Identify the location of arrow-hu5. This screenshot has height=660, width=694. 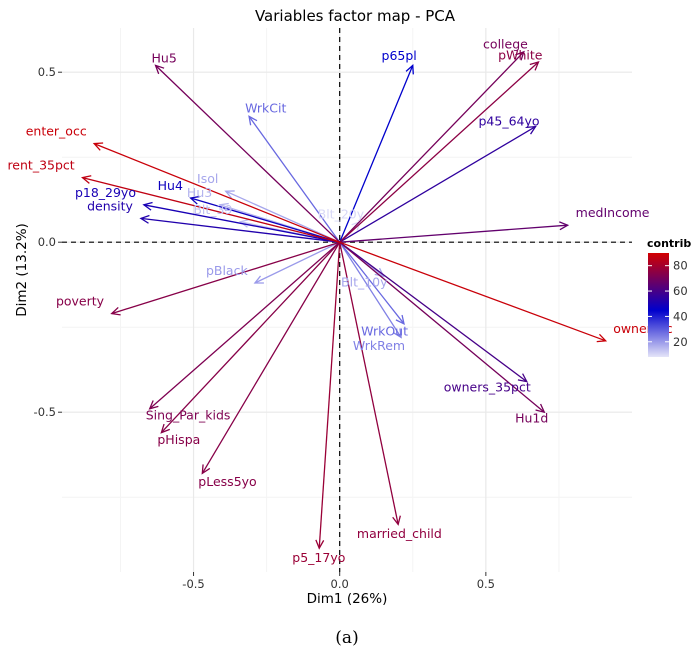
(248, 153).